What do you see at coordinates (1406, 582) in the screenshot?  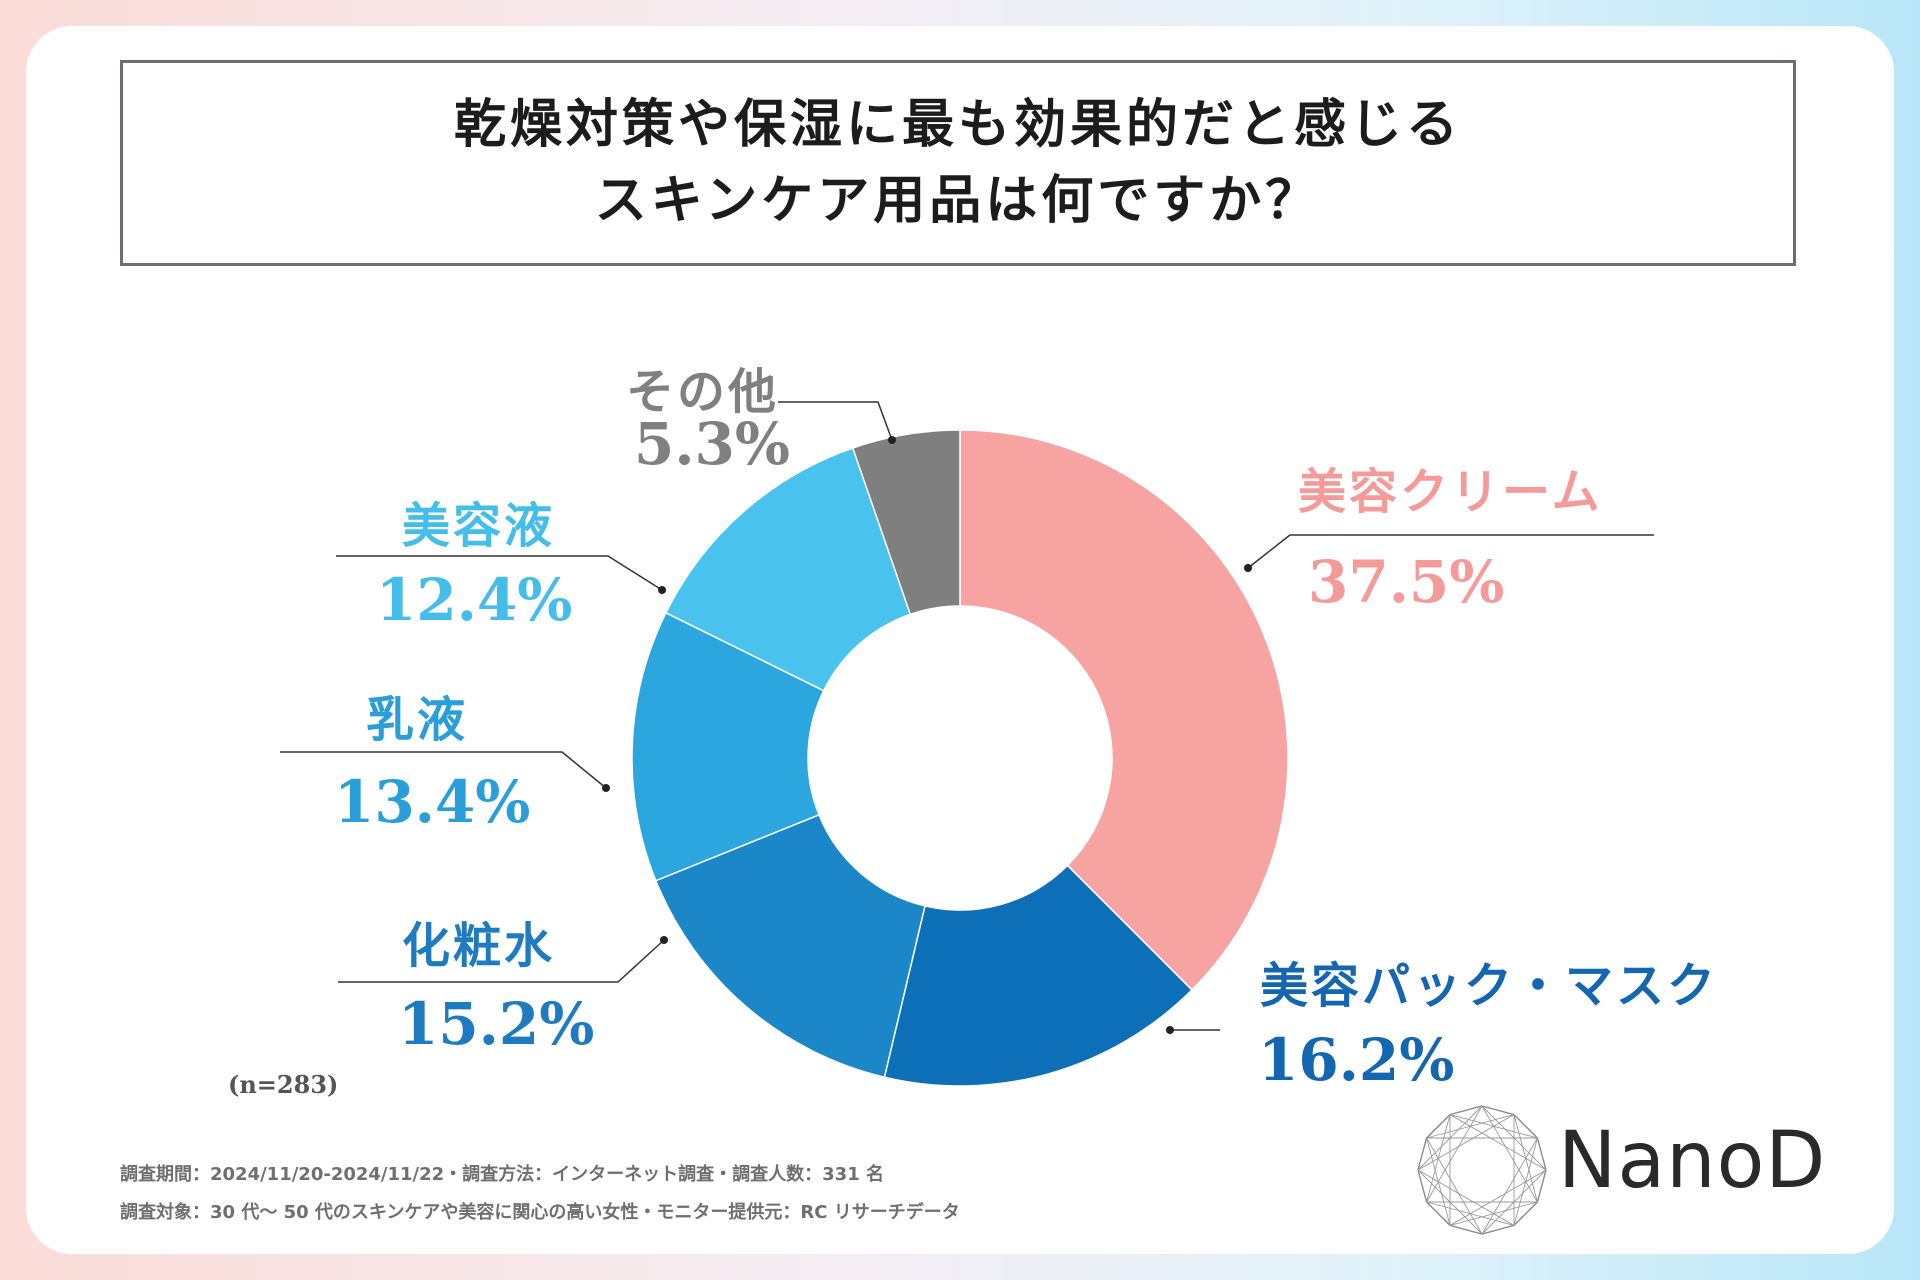 I see `label-value-cream: 37.5%` at bounding box center [1406, 582].